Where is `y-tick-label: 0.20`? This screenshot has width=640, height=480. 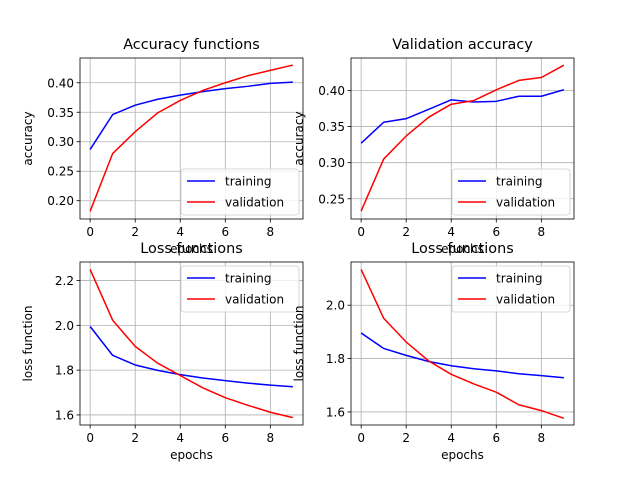
y-tick-label: 0.20 is located at coordinates (60, 201).